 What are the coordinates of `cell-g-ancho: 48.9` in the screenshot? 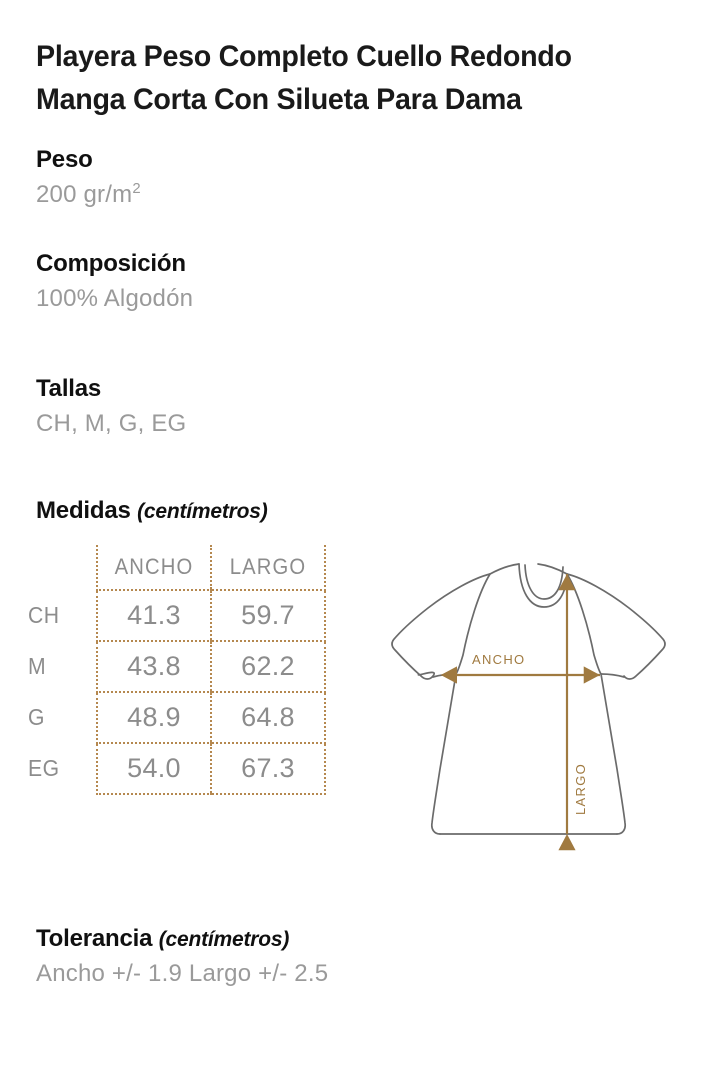 It's located at (153, 718).